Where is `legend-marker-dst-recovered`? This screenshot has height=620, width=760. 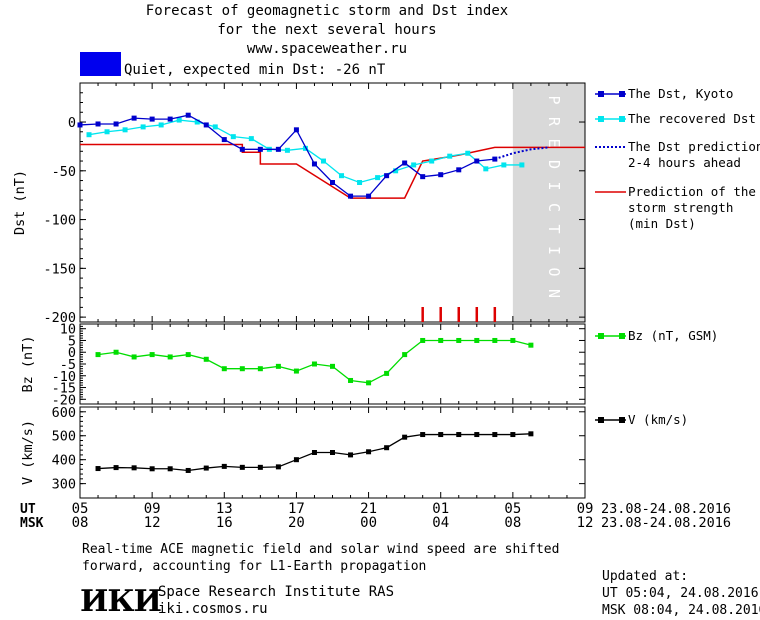 legend-marker-dst-recovered is located at coordinates (601, 119).